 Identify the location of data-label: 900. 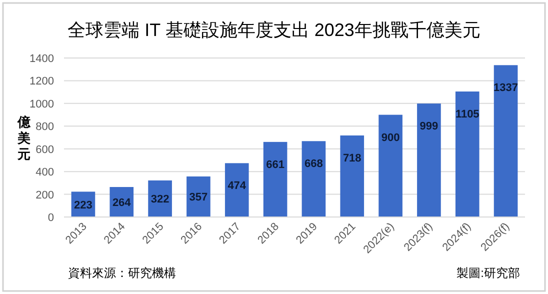
(390, 138).